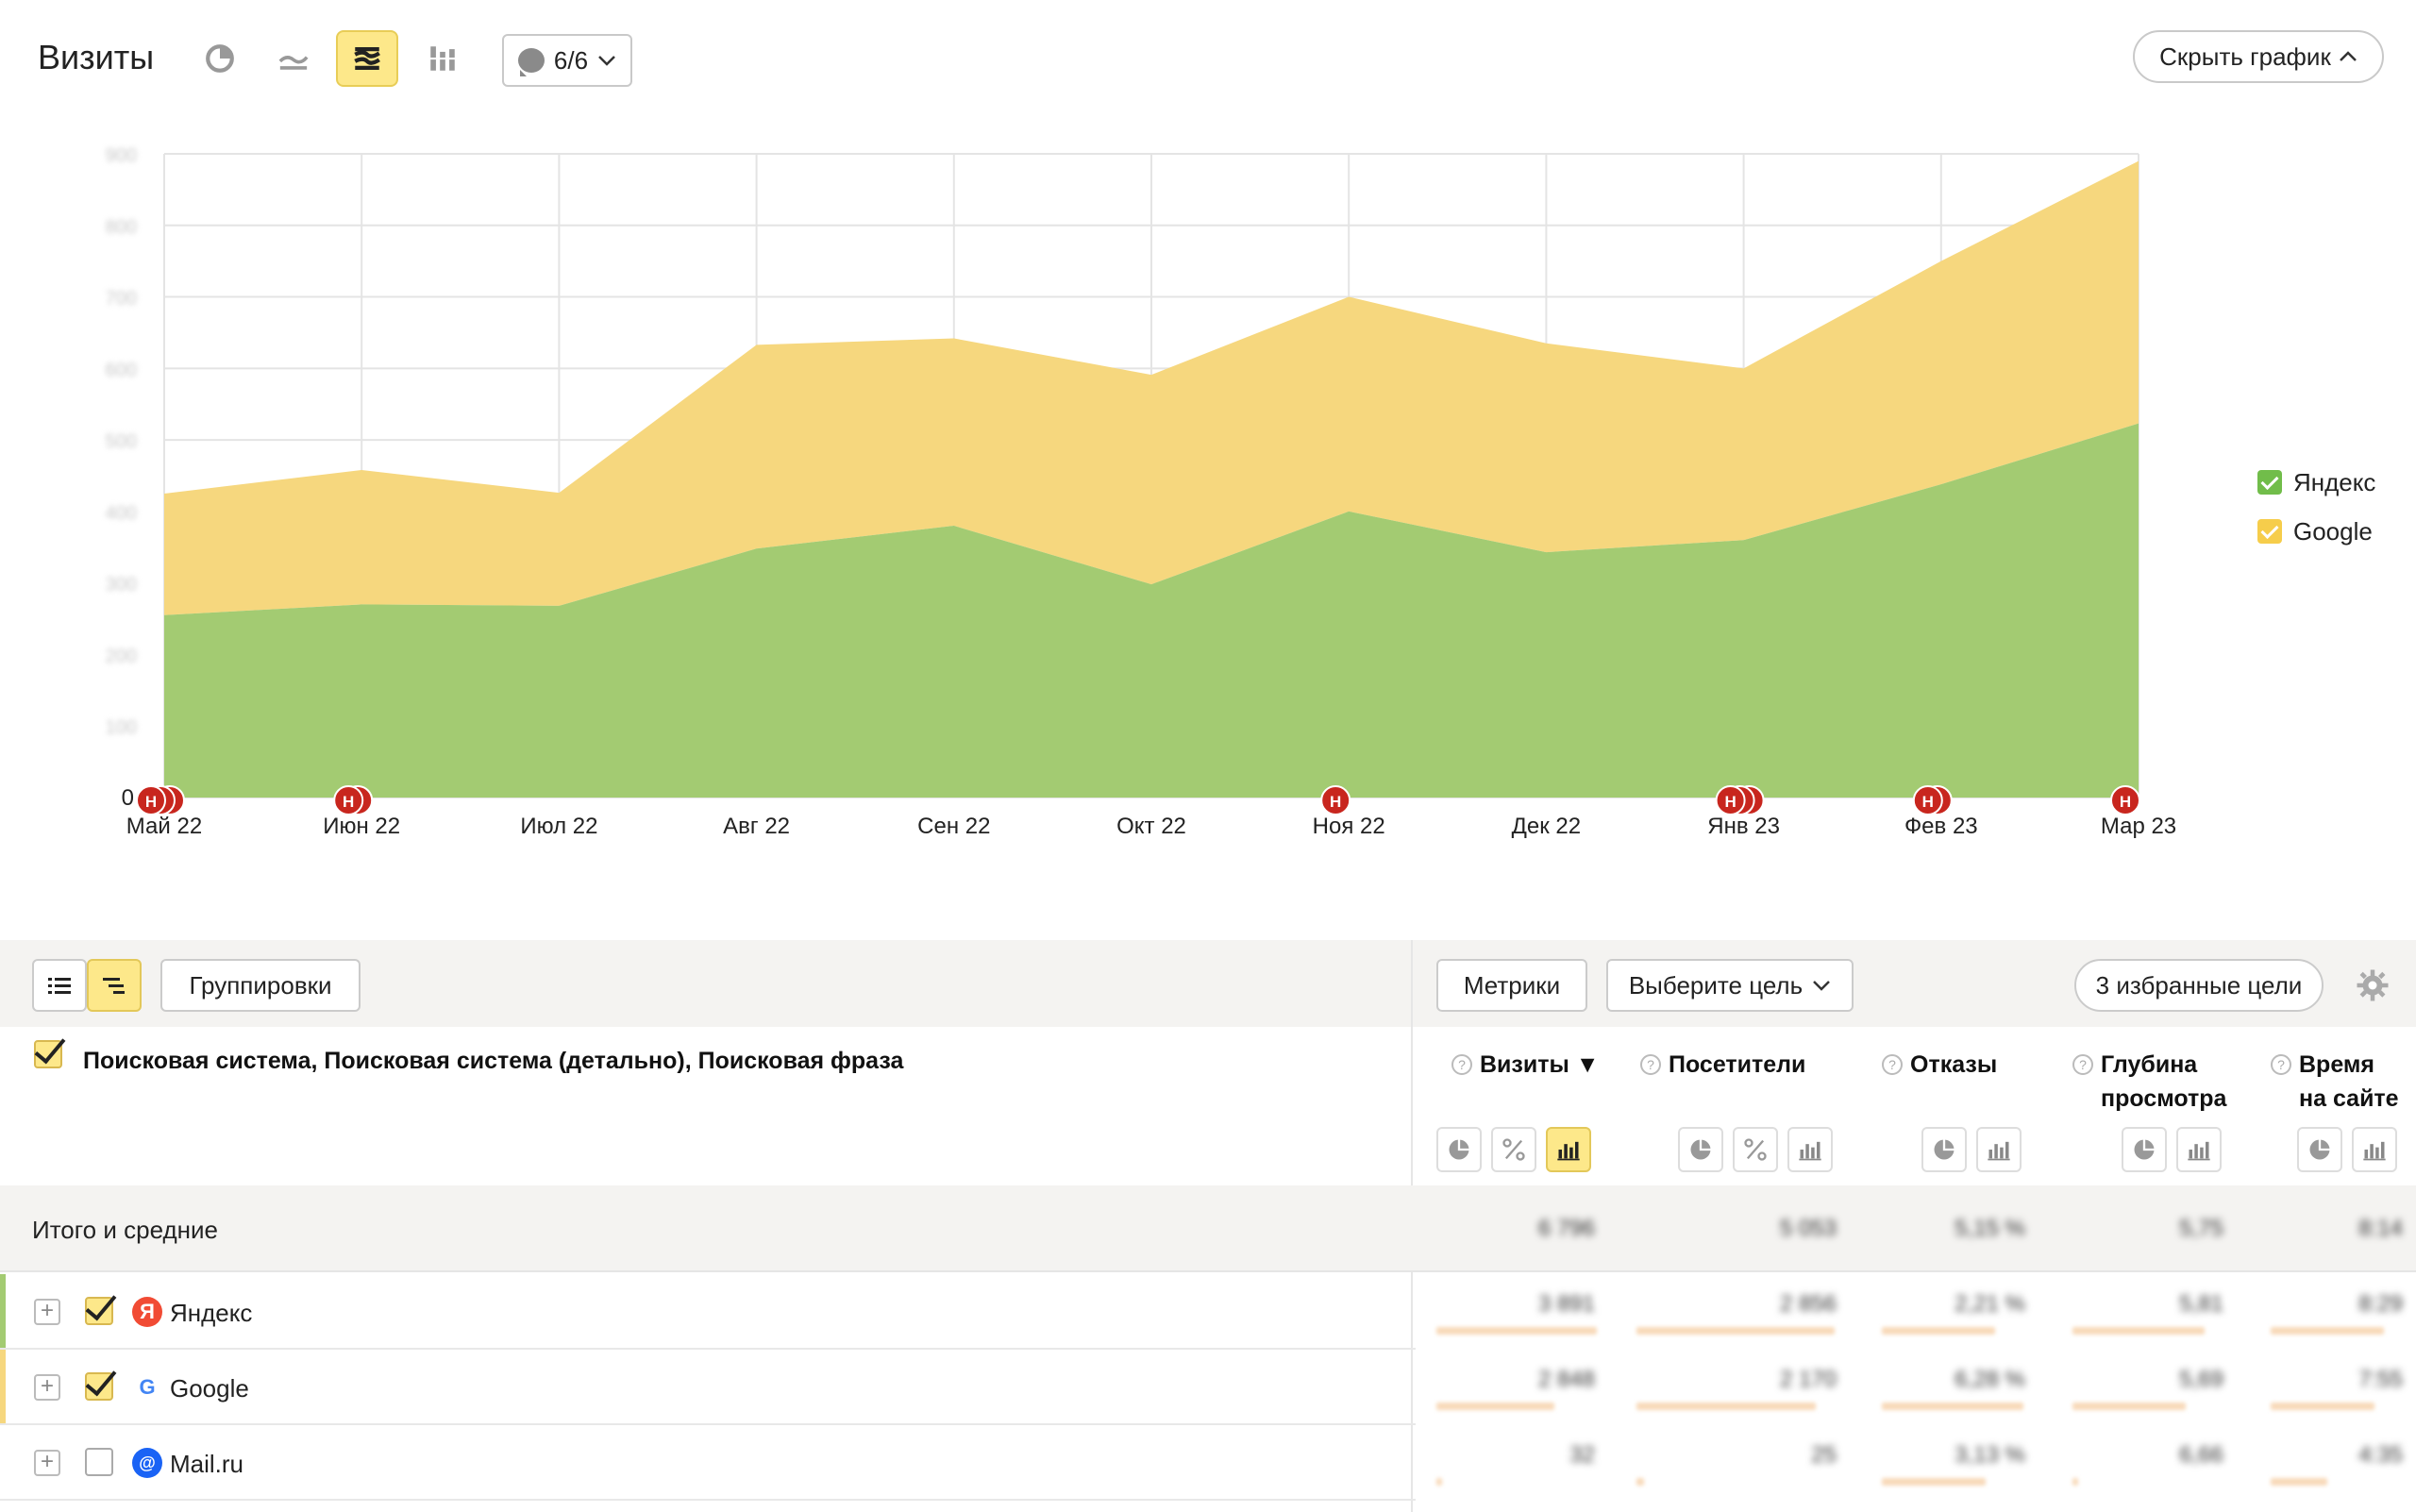 The height and width of the screenshot is (1512, 2416). What do you see at coordinates (48, 1054) in the screenshot?
I see `select-all-checkbox` at bounding box center [48, 1054].